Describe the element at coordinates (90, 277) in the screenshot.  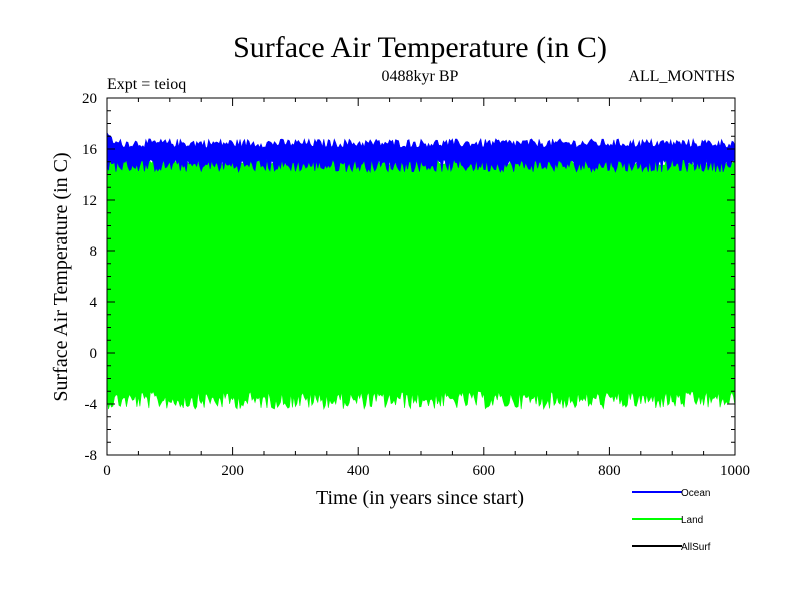
I see `y-tick-labels: -8 -4 0 4 8 12 16 20` at that location.